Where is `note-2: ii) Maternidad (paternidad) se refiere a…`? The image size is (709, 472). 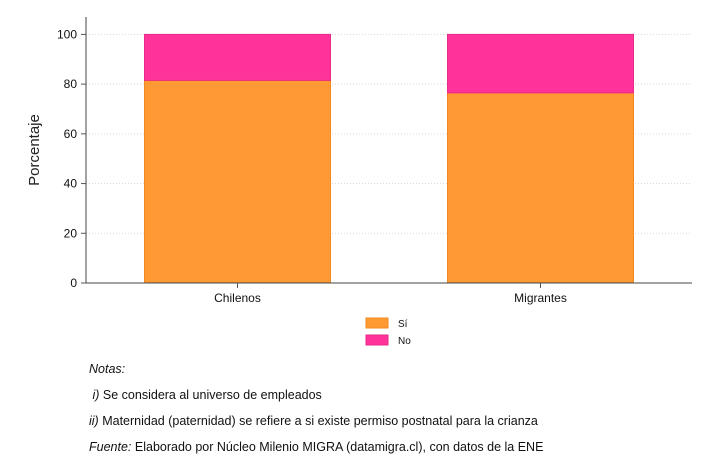
note-2: ii) Maternidad (paternidad) se refiere a… is located at coordinates (316, 421).